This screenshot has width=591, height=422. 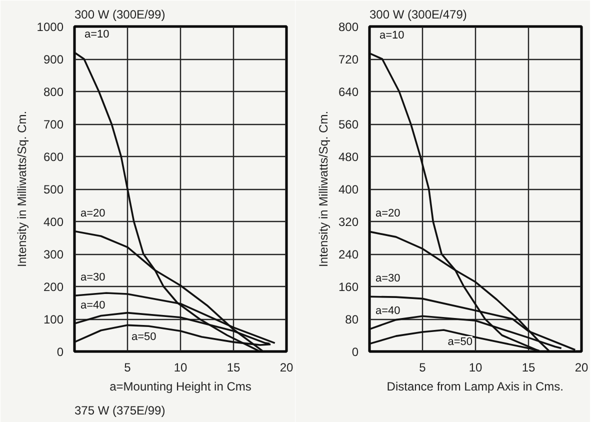 What do you see at coordinates (50, 27) in the screenshot?
I see `y-tick-label: 1000` at bounding box center [50, 27].